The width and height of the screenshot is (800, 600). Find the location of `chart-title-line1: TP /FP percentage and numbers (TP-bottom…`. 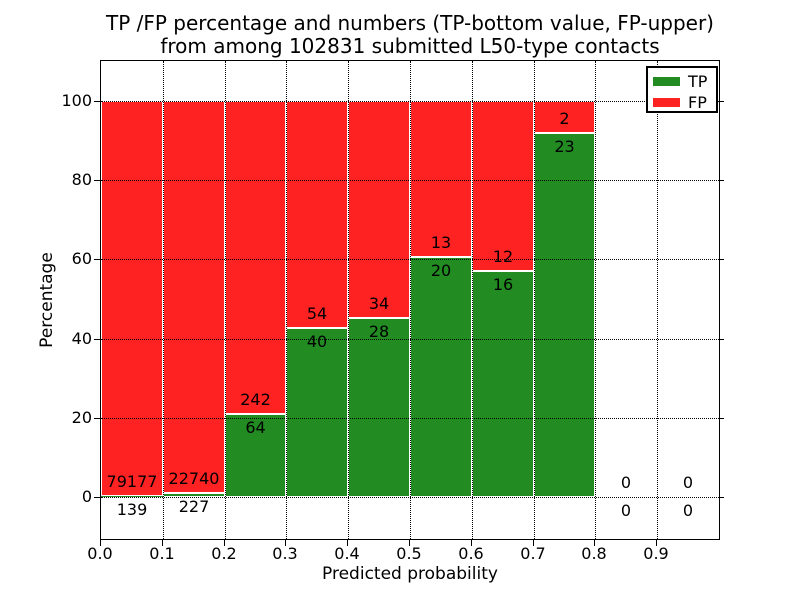

chart-title-line1: TP /FP percentage and numbers (TP-bottom… is located at coordinates (410, 23).